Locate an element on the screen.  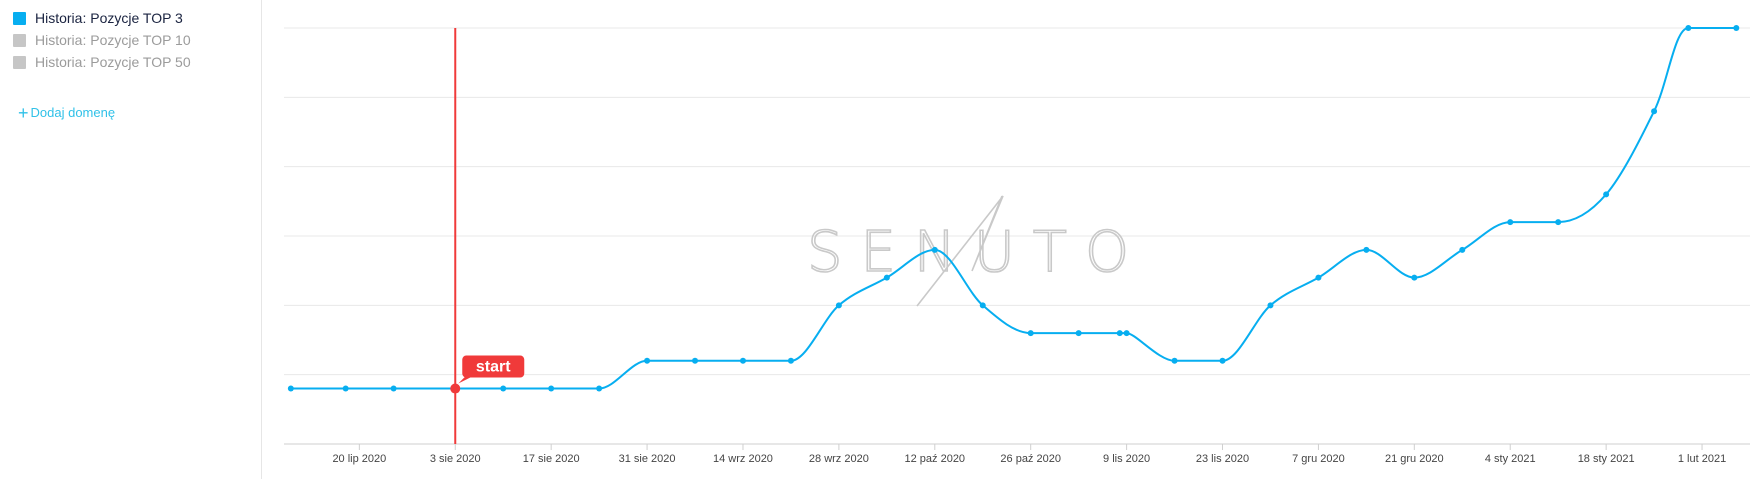
legend-label-top10: Historia: Pozycje TOP 10 is located at coordinates (113, 40).